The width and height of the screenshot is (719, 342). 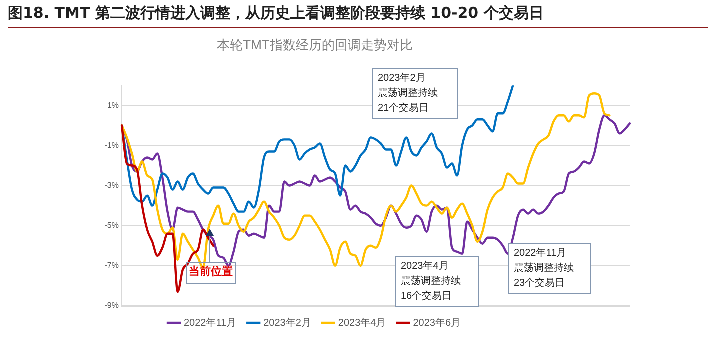 I want to click on annotation: 2023年4月, so click(x=425, y=267).